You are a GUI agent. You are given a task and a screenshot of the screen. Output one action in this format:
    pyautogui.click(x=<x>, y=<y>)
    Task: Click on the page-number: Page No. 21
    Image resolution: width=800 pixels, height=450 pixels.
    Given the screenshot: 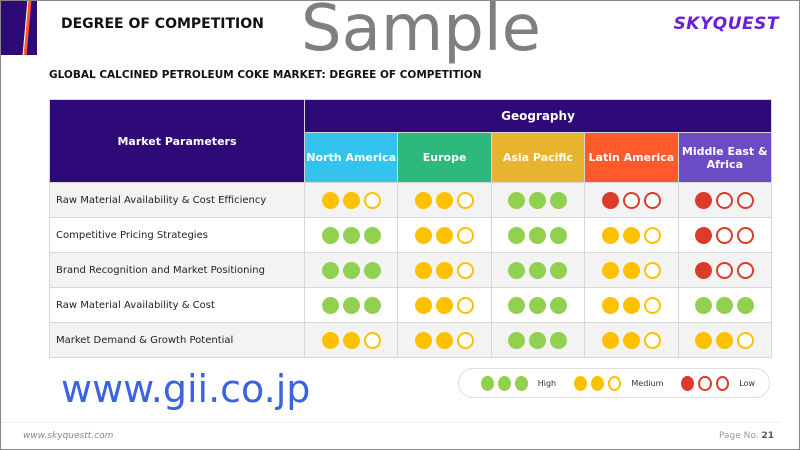 What is the action you would take?
    pyautogui.click(x=746, y=436)
    